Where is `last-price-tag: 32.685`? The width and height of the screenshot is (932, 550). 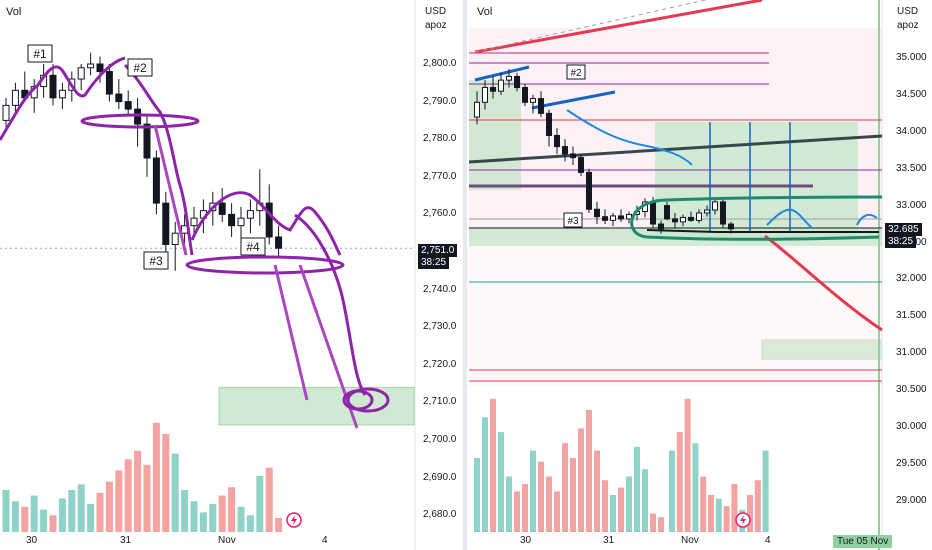
last-price-tag: 32.685 is located at coordinates (903, 229).